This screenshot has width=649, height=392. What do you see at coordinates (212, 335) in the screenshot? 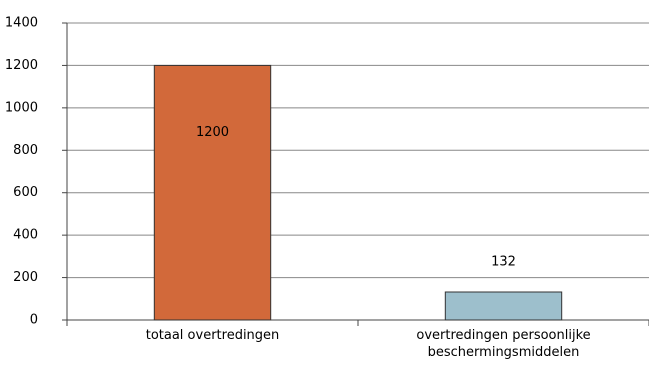
I see `x-tick-label: totaal overtredingen` at bounding box center [212, 335].